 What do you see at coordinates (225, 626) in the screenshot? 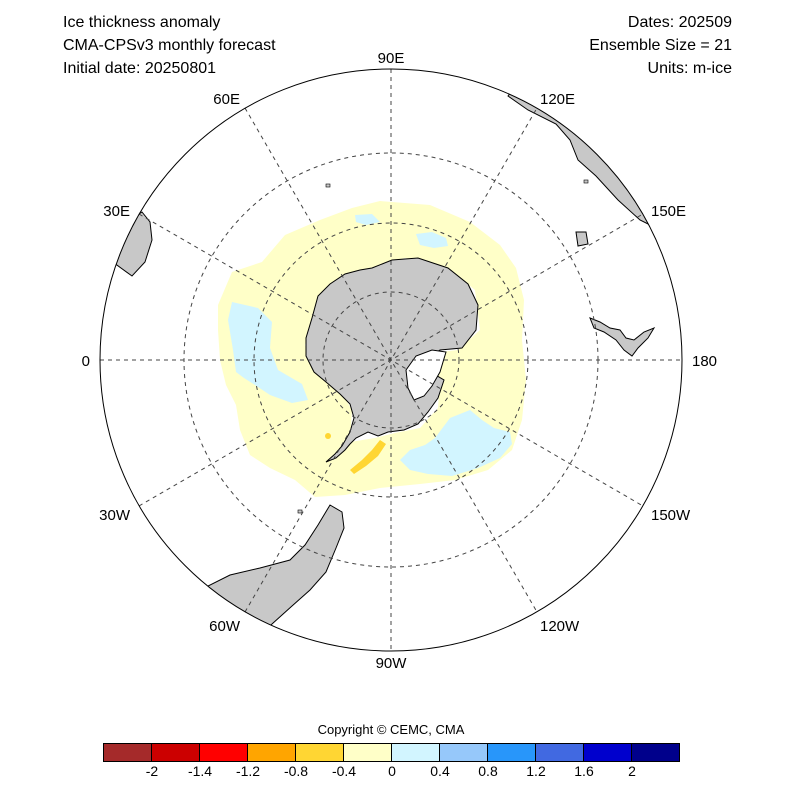
I see `lon-label-60w: 60W` at bounding box center [225, 626].